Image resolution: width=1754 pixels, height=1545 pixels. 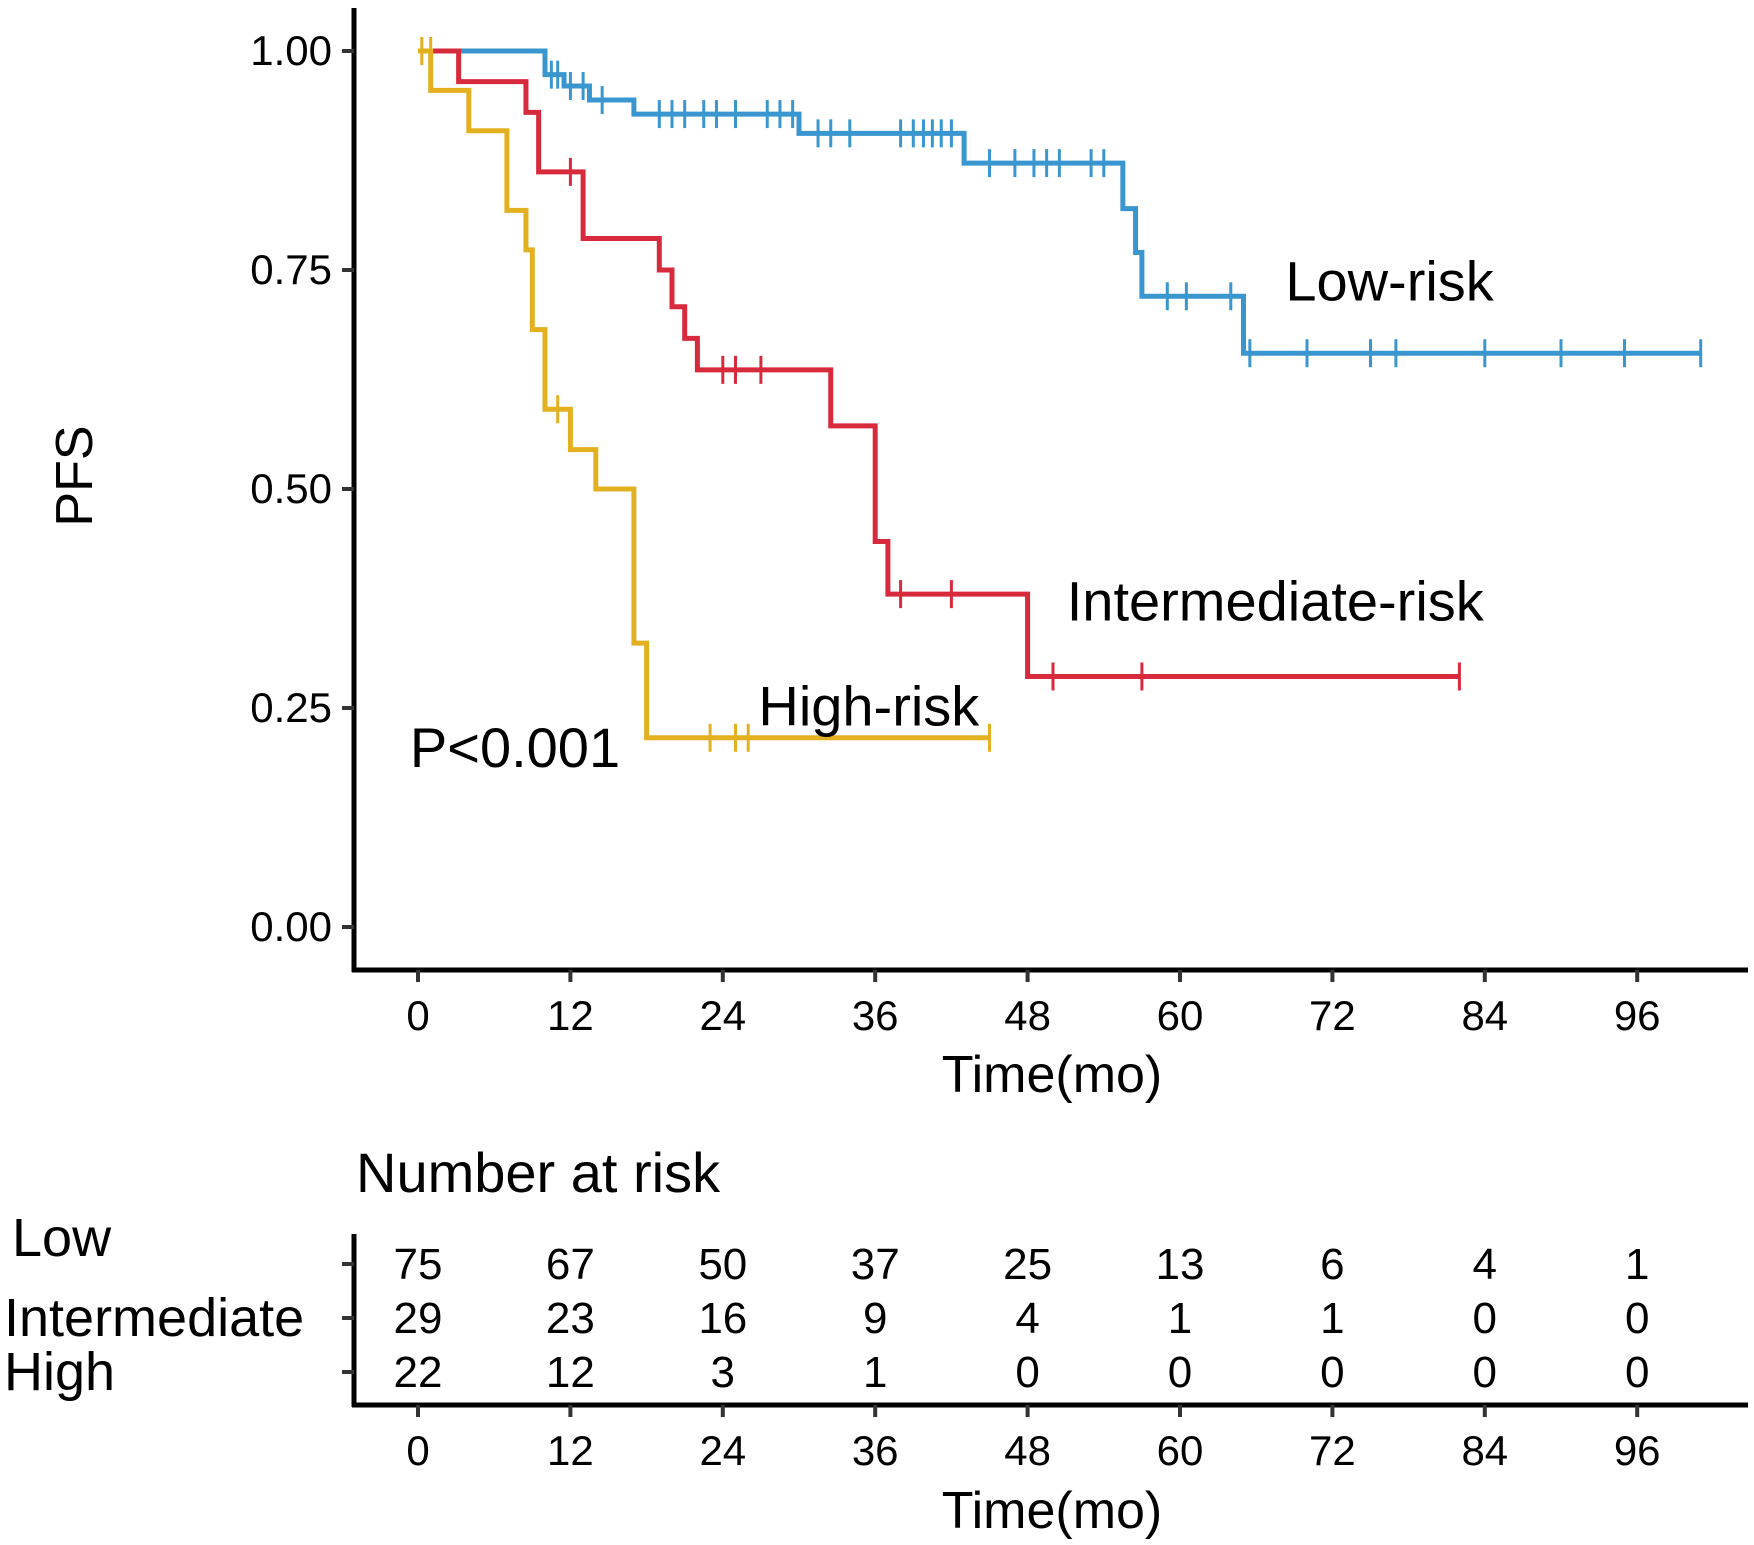 I want to click on y-axis-title: PFS, so click(x=75, y=475).